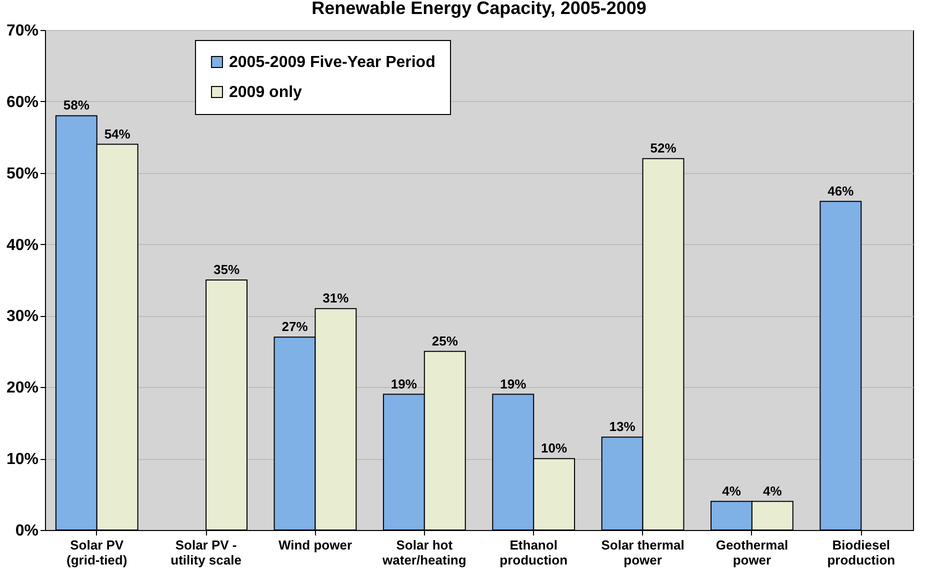 This screenshot has width=938, height=583. Describe the element at coordinates (336, 298) in the screenshot. I see `data-label: 31%` at that location.